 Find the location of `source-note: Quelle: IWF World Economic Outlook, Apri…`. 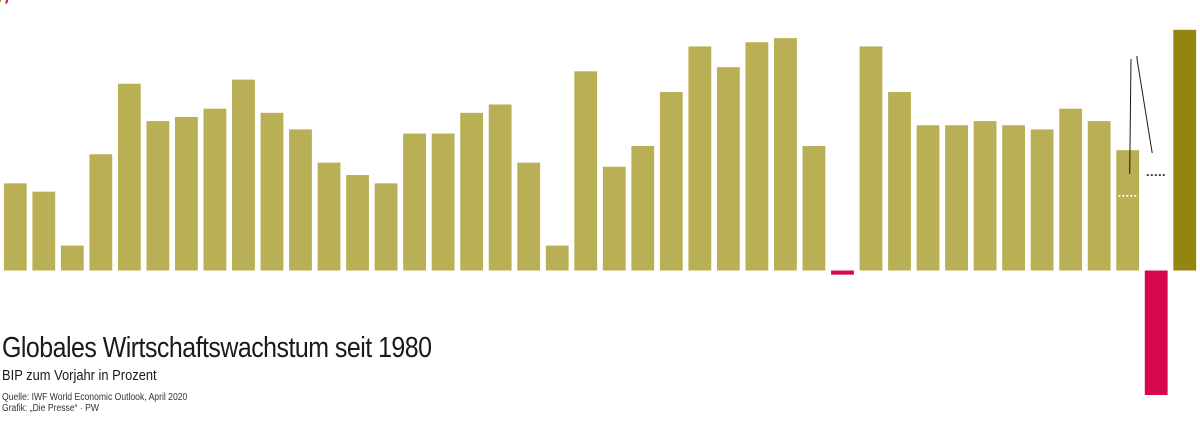

source-note: Quelle: IWF World Economic Outlook, Apri… is located at coordinates (217, 397).